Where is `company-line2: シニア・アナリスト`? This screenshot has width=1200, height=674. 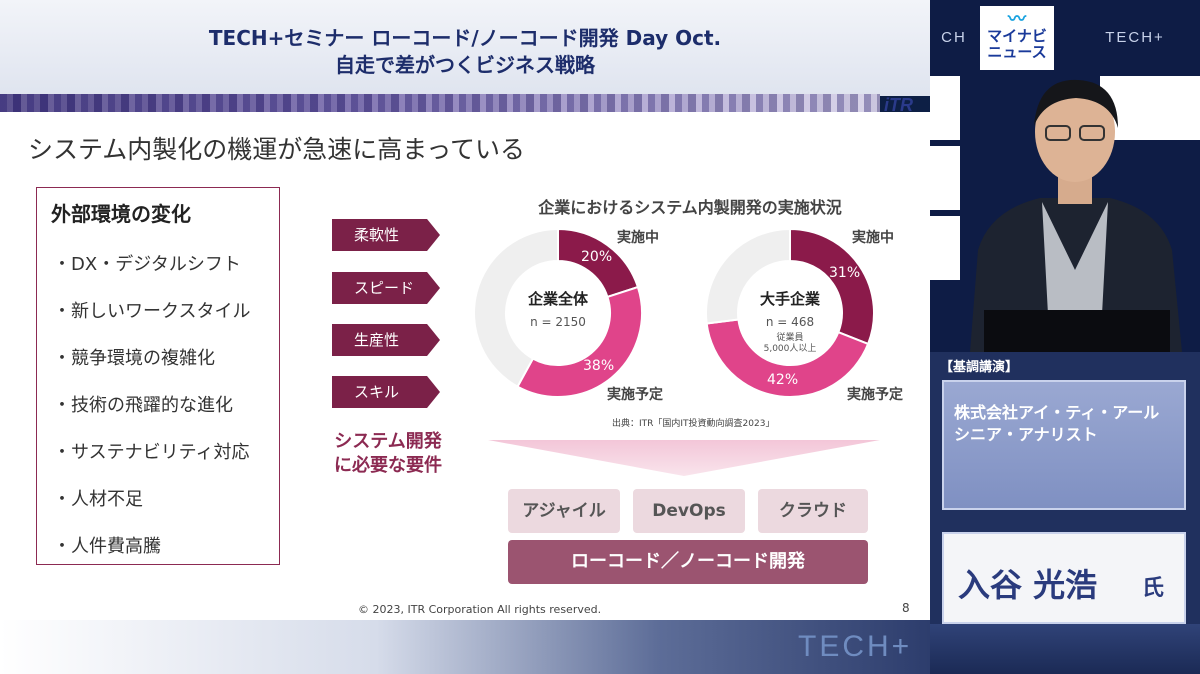 company-line2: シニア・アナリスト is located at coordinates (1026, 434).